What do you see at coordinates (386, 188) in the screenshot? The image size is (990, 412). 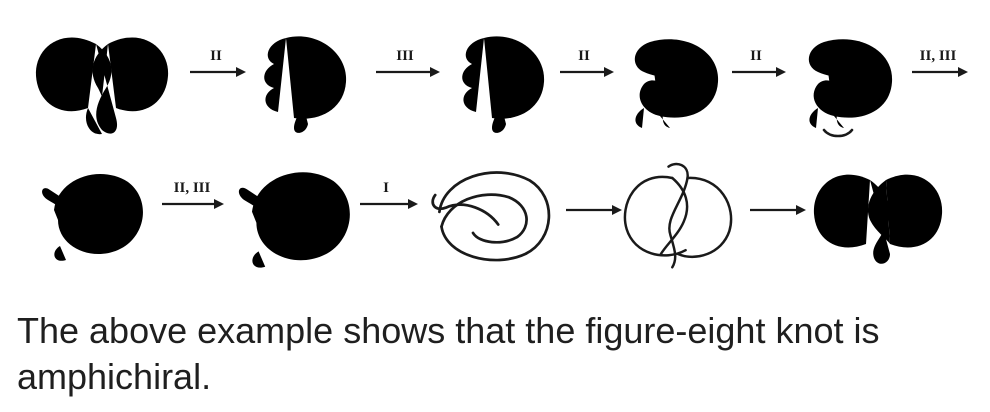 I see `move-label: I` at bounding box center [386, 188].